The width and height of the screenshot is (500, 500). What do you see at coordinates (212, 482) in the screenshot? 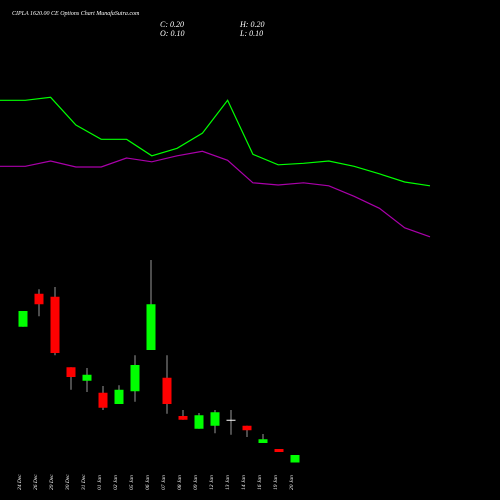
I see `x-tick-label: 12 Jan` at bounding box center [212, 482].